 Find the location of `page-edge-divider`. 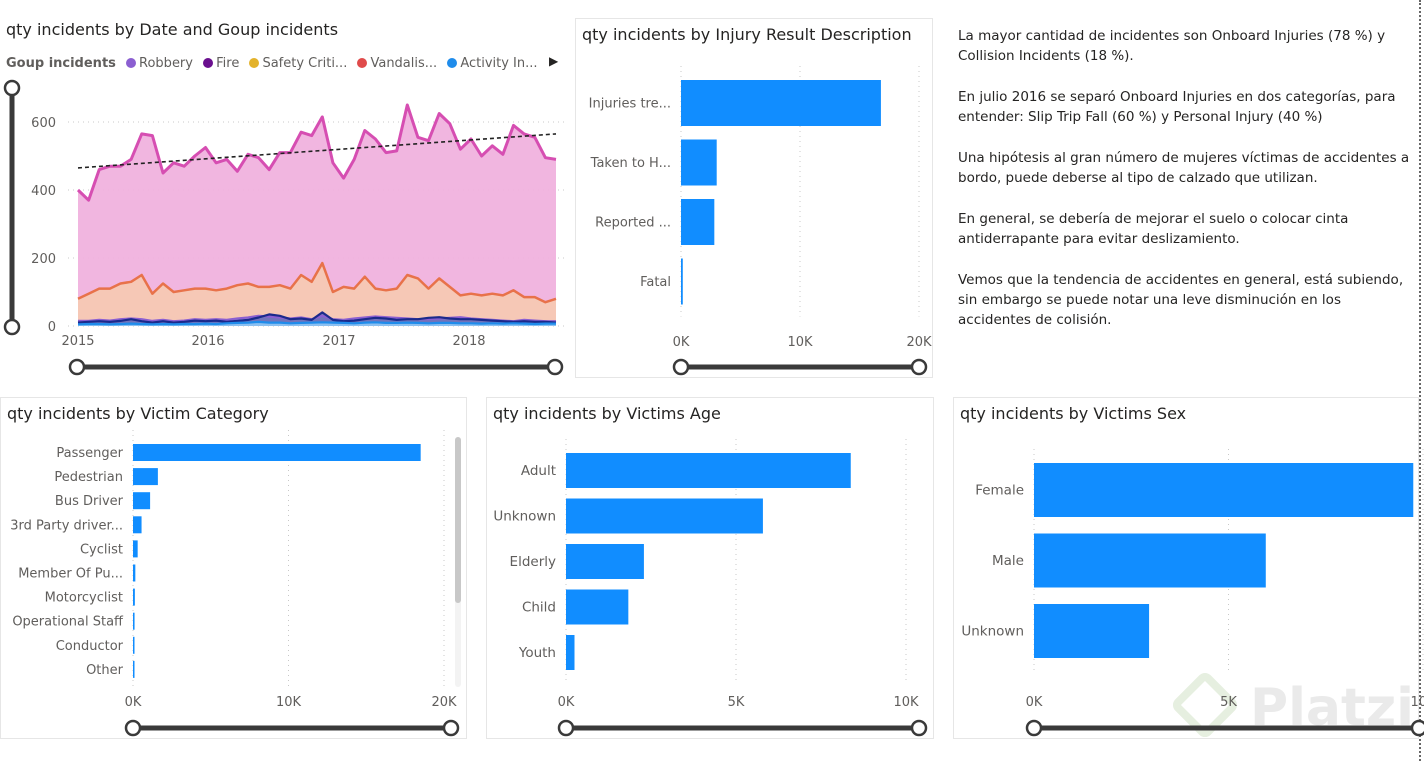

page-edge-divider is located at coordinates (1420, 380).